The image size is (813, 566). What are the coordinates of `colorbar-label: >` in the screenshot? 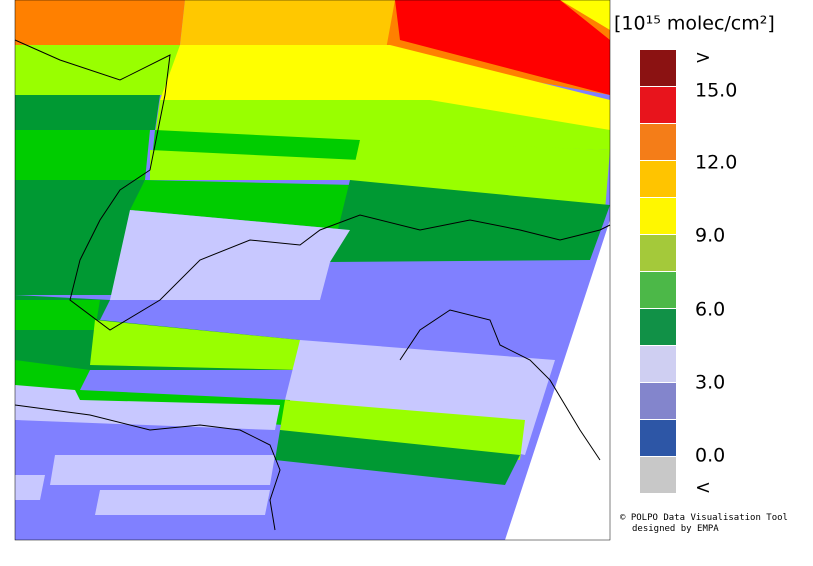 It's located at (703, 58).